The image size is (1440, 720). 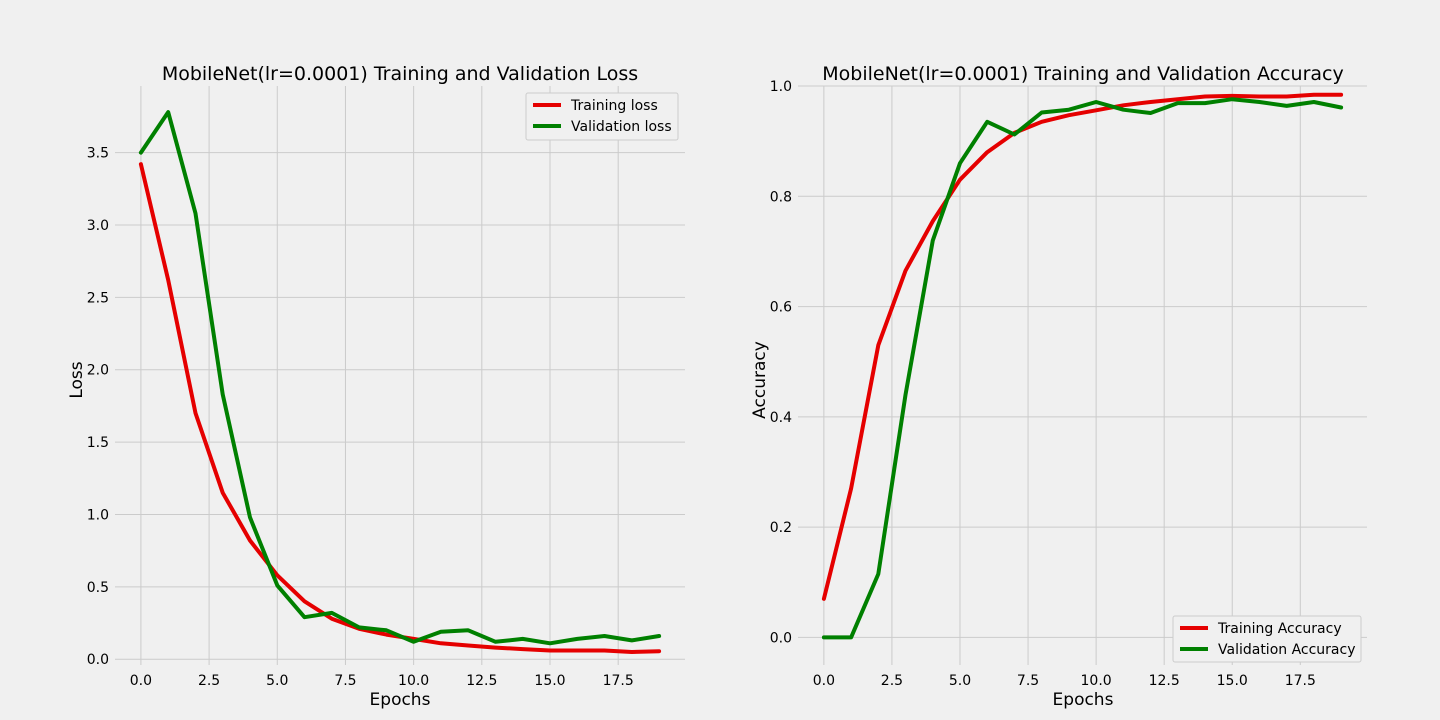 What do you see at coordinates (98, 371) in the screenshot?
I see `loss-y-tick-label: 2.0` at bounding box center [98, 371].